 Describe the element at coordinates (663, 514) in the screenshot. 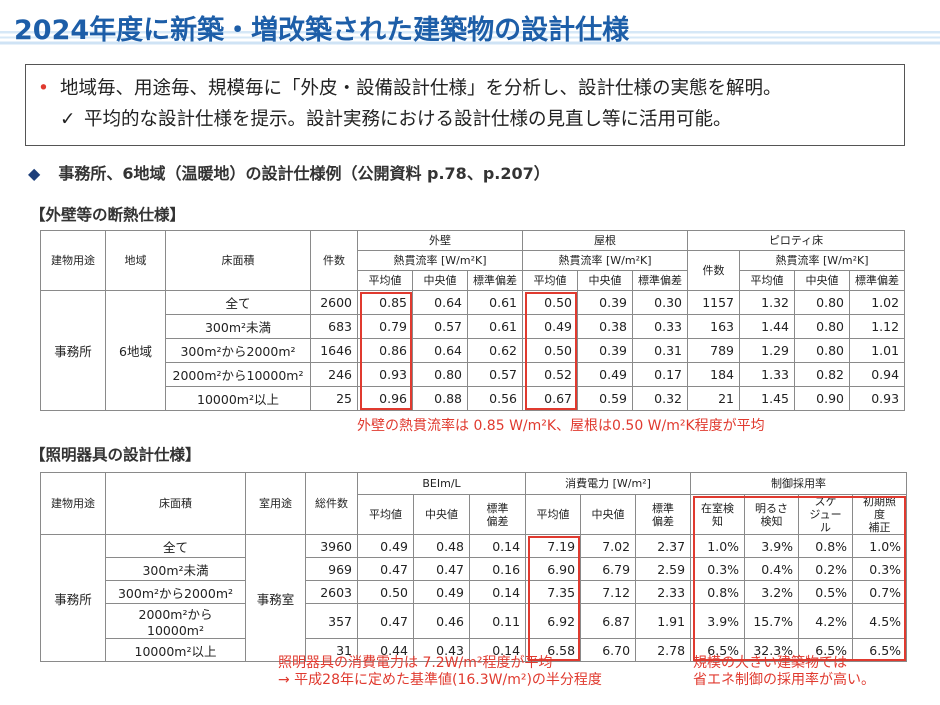

I see `table-cell: 標準 偏差` at that location.